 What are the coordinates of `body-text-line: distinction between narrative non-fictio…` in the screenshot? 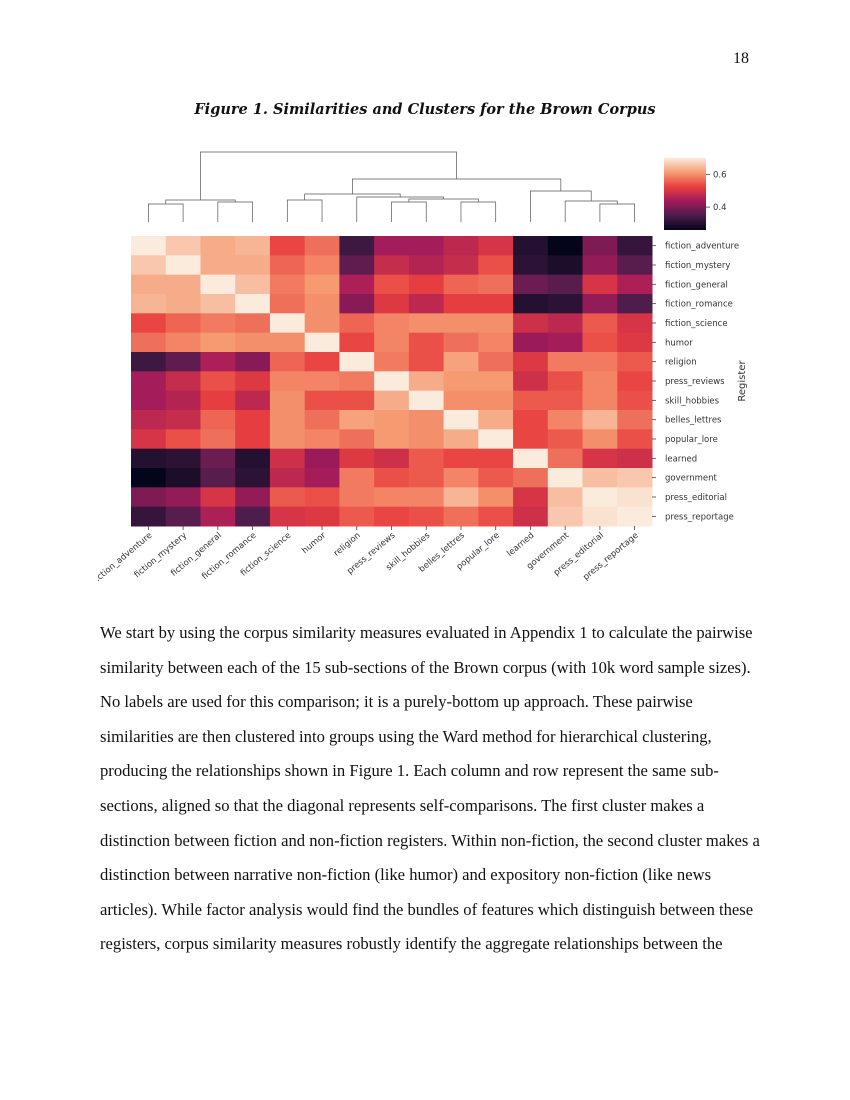 It's located at (406, 875).